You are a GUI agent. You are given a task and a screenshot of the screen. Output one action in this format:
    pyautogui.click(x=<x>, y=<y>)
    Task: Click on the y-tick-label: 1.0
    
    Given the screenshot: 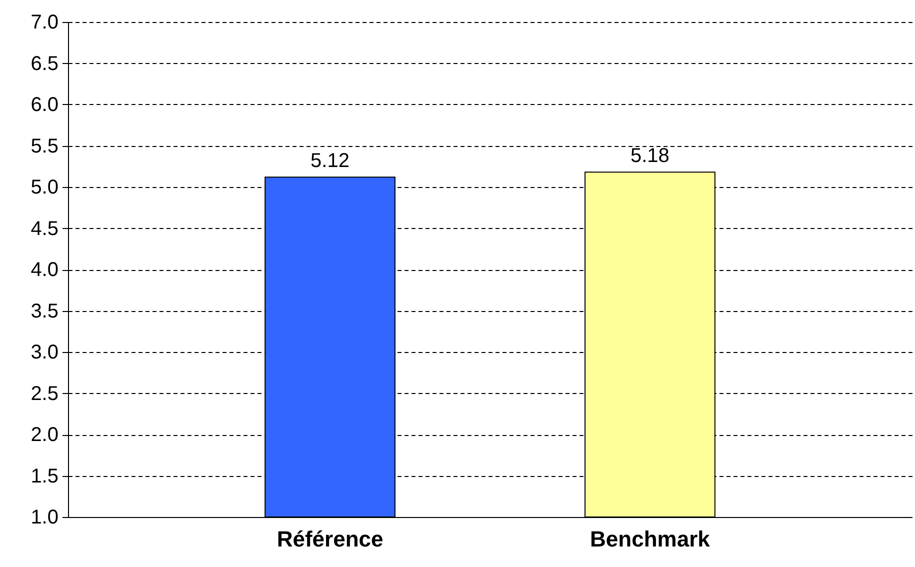 What is the action you would take?
    pyautogui.click(x=44, y=517)
    